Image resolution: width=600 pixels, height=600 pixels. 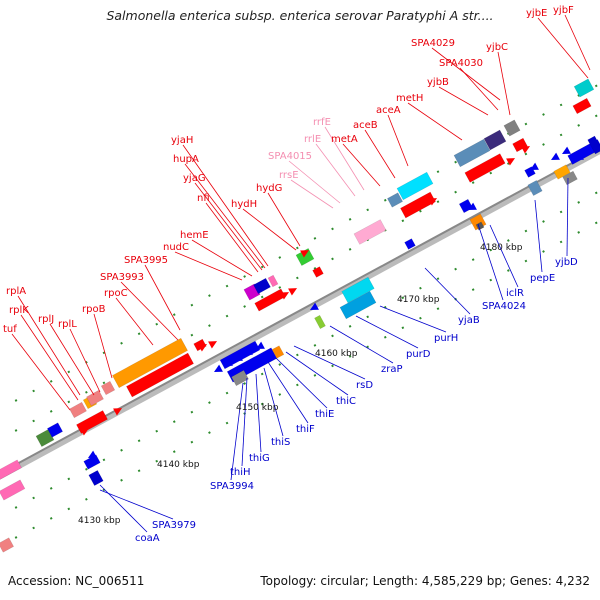 What do you see at coordinates (186, 159) in the screenshot?
I see `forward-gene-label: hupA` at bounding box center [186, 159].